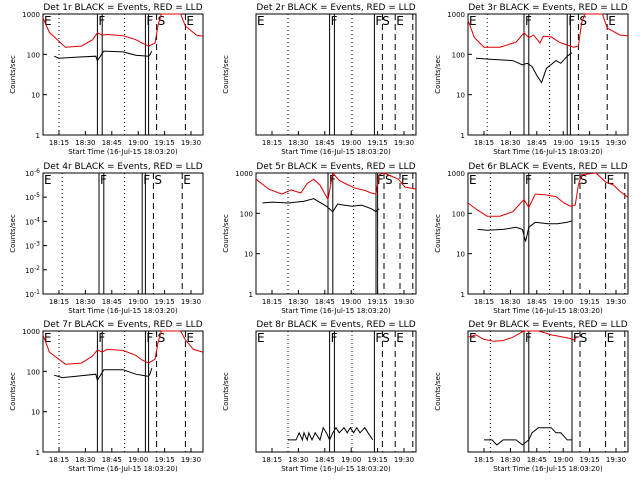  What do you see at coordinates (335, 167) in the screenshot?
I see `chart-title: Det 5r BLACK = Events, RED = LLD` at bounding box center [335, 167].